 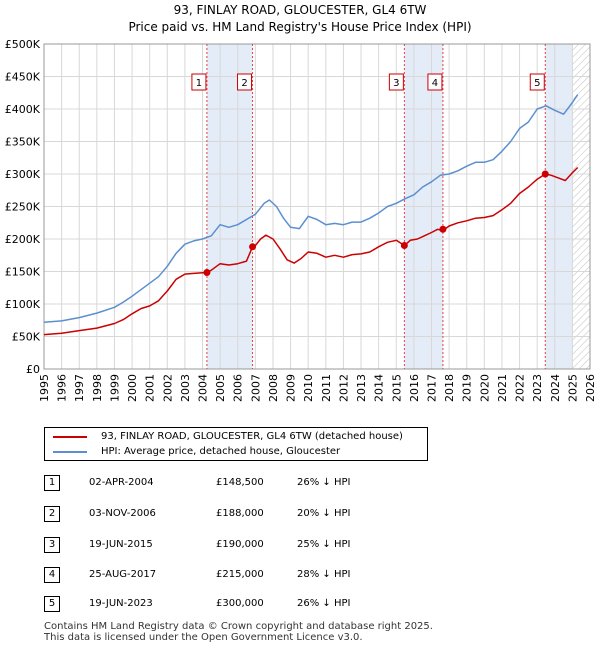 I want to click on table-row: 2 03-NOV-2006 £188,000 20% ↓ HPI, so click(x=244, y=514).